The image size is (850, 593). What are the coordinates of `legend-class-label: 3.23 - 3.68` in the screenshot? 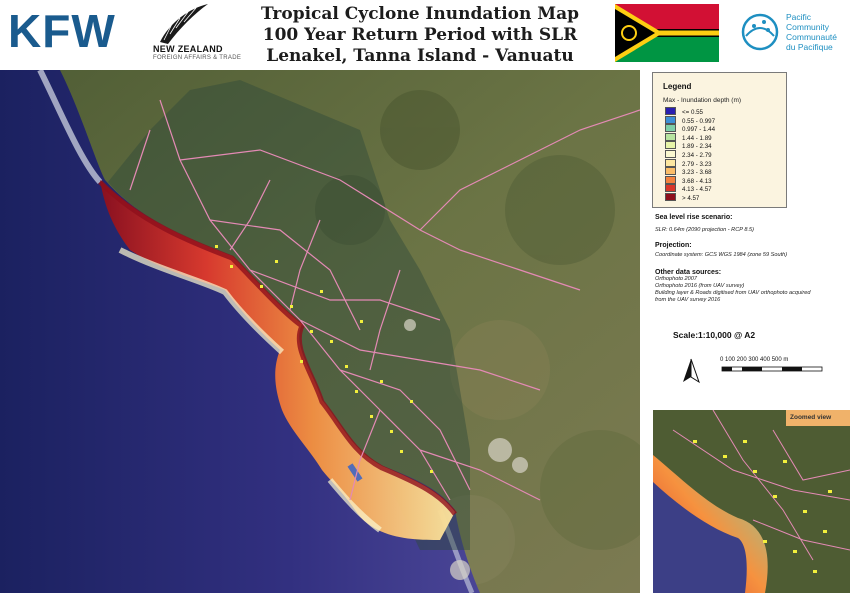 It's located at (697, 173).